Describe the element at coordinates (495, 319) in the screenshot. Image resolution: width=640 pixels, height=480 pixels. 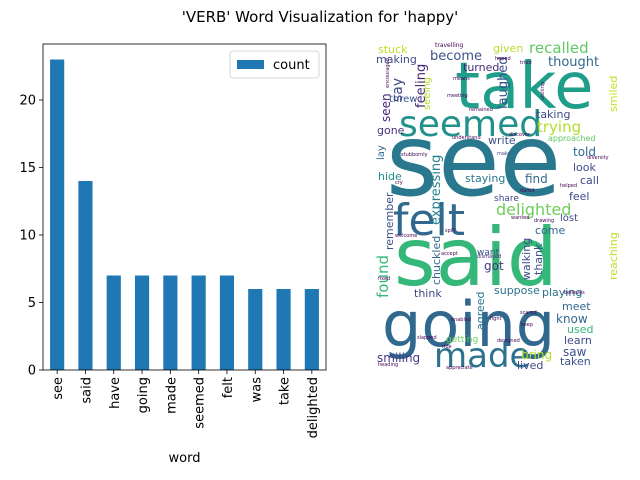
I see `cloud-word-fight: fight` at that location.